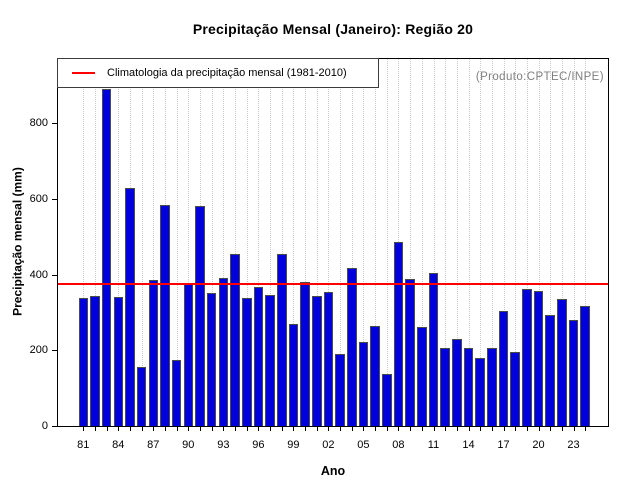 This screenshot has height=500, width=640. Describe the element at coordinates (188, 445) in the screenshot. I see `x-tick-label: 90` at that location.